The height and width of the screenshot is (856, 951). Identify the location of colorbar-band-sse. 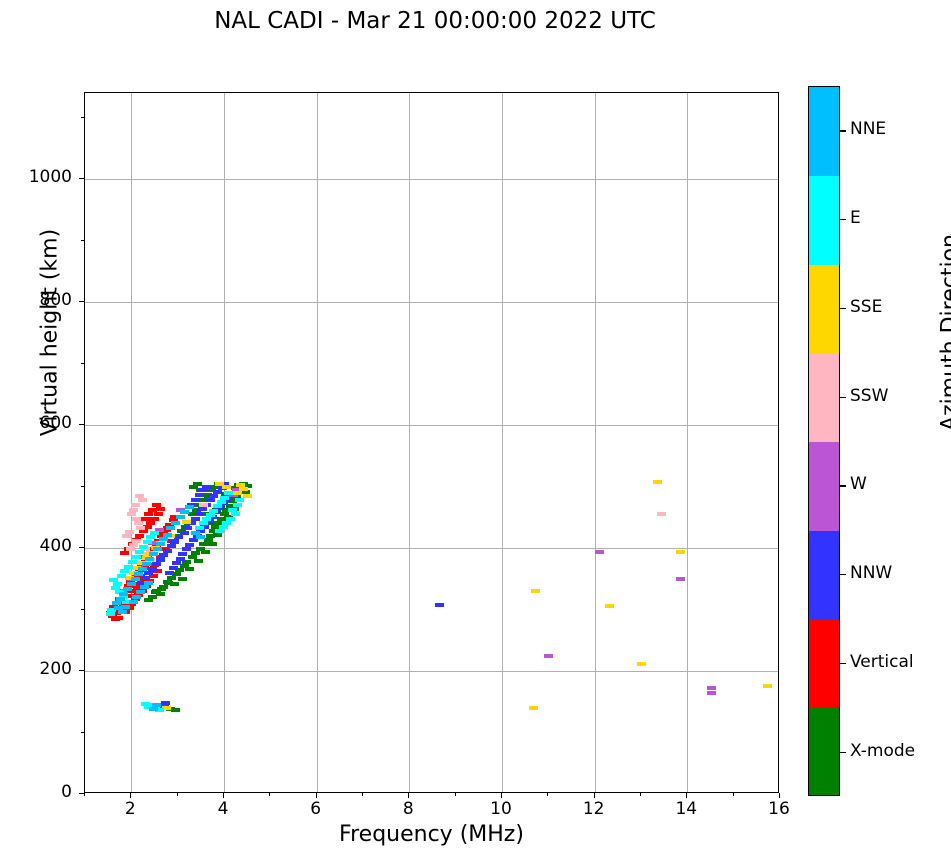
(824, 309).